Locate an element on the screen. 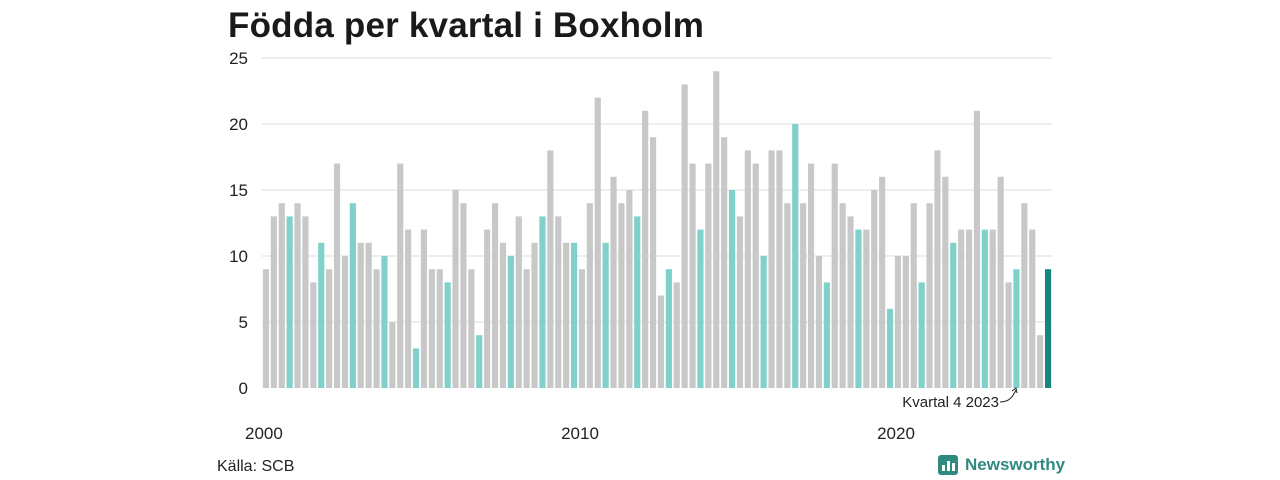 The image size is (1280, 480). x-tick-label: 2010 is located at coordinates (580, 433).